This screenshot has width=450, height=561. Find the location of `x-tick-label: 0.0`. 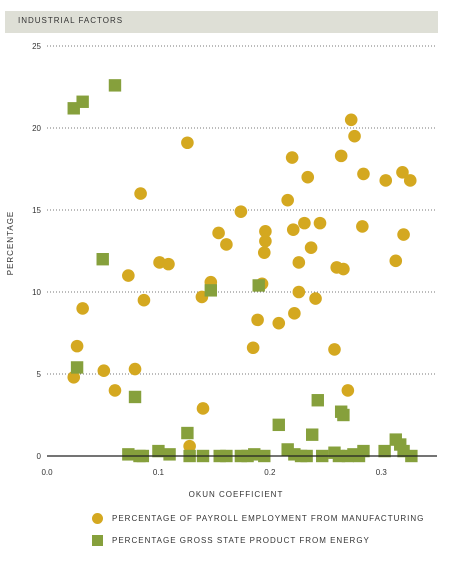

x-tick-label: 0.0 is located at coordinates (47, 472).